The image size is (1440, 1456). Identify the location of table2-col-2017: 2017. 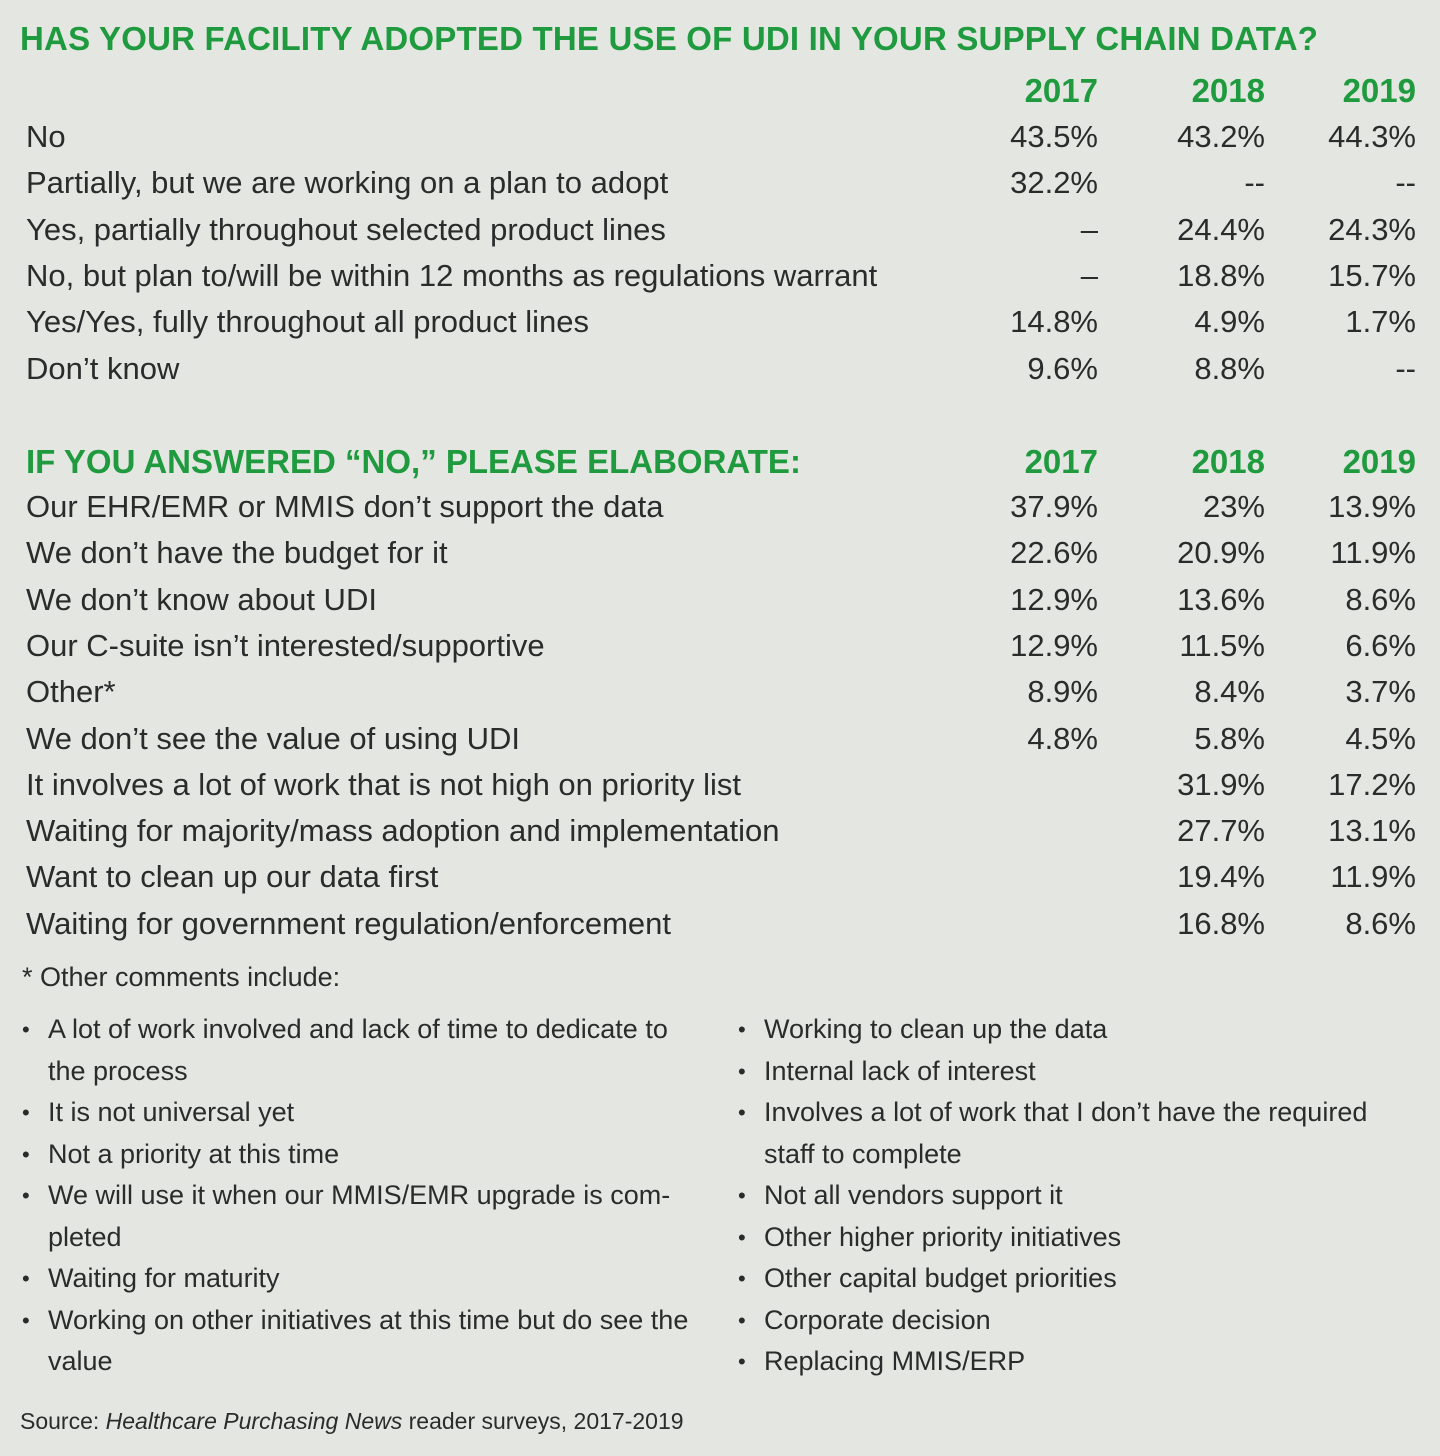
(1061, 461).